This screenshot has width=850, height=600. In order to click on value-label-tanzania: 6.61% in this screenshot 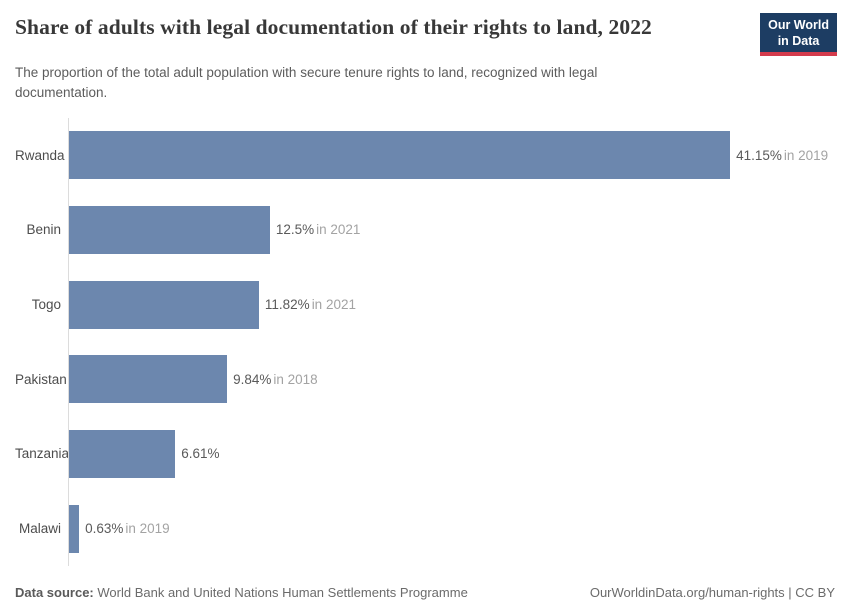, I will do `click(200, 453)`.